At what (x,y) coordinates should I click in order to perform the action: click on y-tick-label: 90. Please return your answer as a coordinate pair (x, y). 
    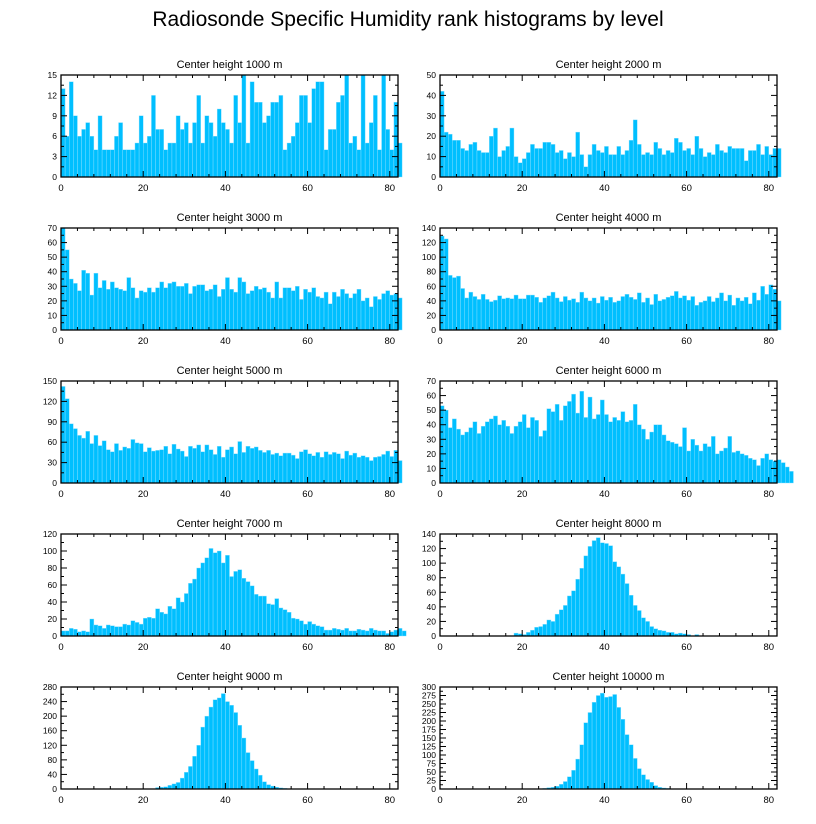
    Looking at the image, I should click on (53, 422).